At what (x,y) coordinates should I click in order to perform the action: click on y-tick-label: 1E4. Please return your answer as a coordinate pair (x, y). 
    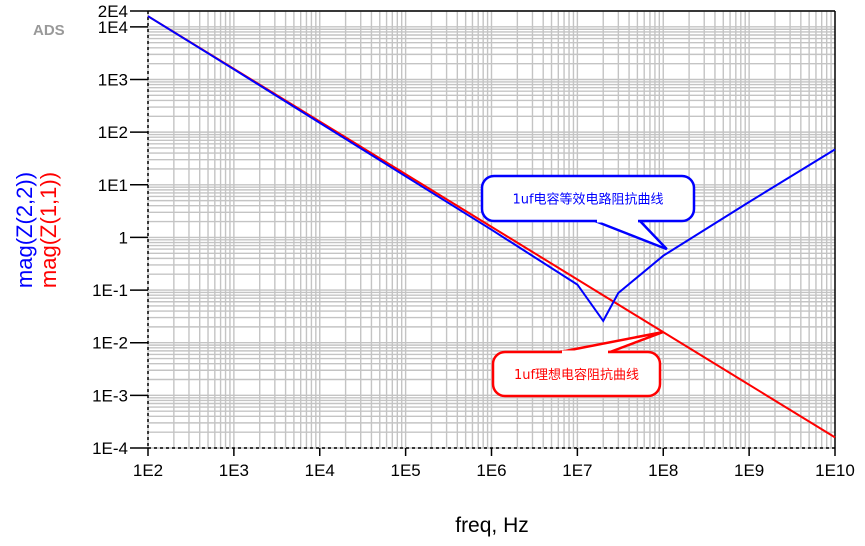
    Looking at the image, I should click on (113, 27).